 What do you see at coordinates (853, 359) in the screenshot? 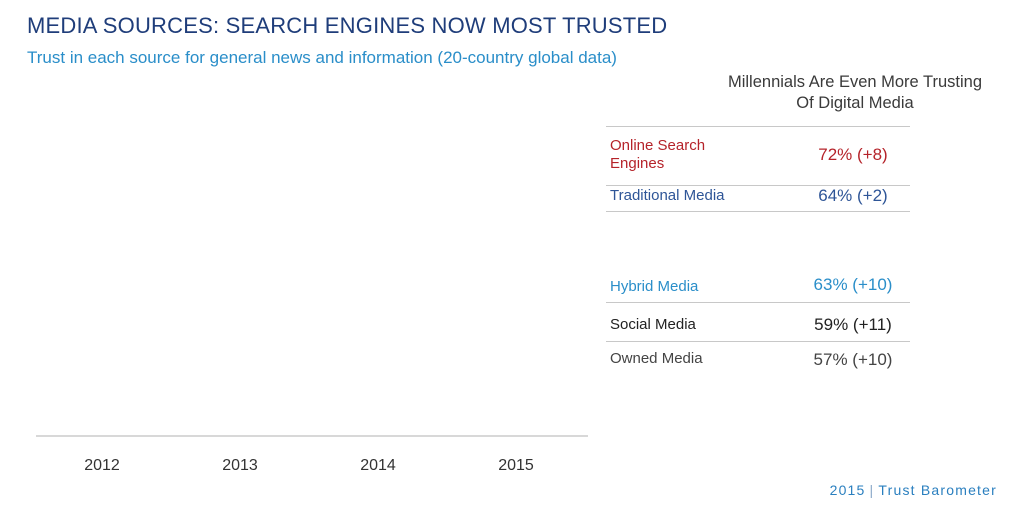
I see `millennials-row-value: 57% (+10)` at bounding box center [853, 359].